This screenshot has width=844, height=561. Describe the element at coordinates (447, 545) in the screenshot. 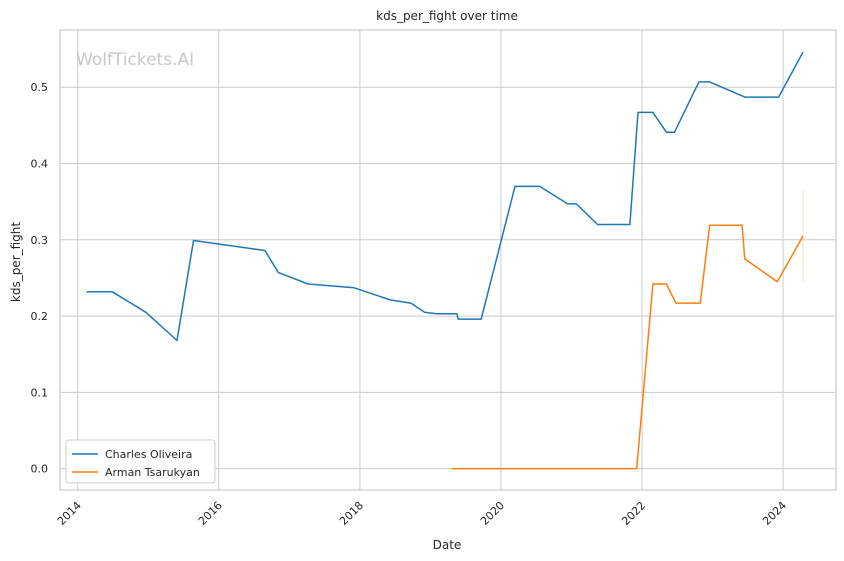

I see `x-axis-label: Date` at that location.